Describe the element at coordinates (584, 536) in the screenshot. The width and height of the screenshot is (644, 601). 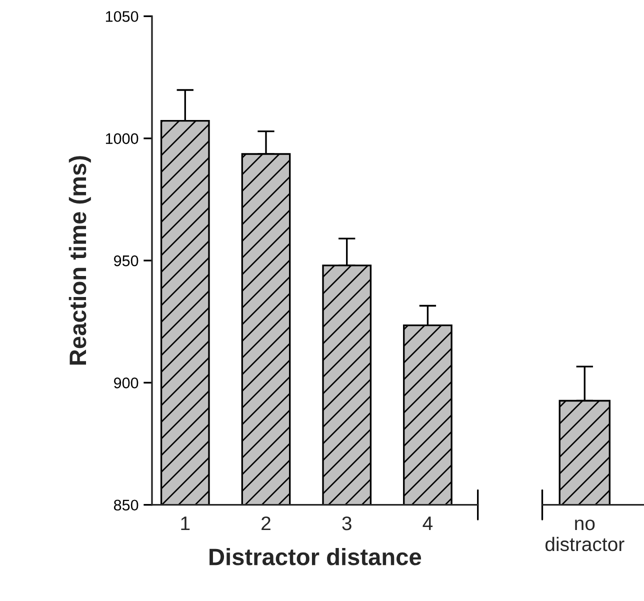
I see `x-tick-label: no distractor` at that location.